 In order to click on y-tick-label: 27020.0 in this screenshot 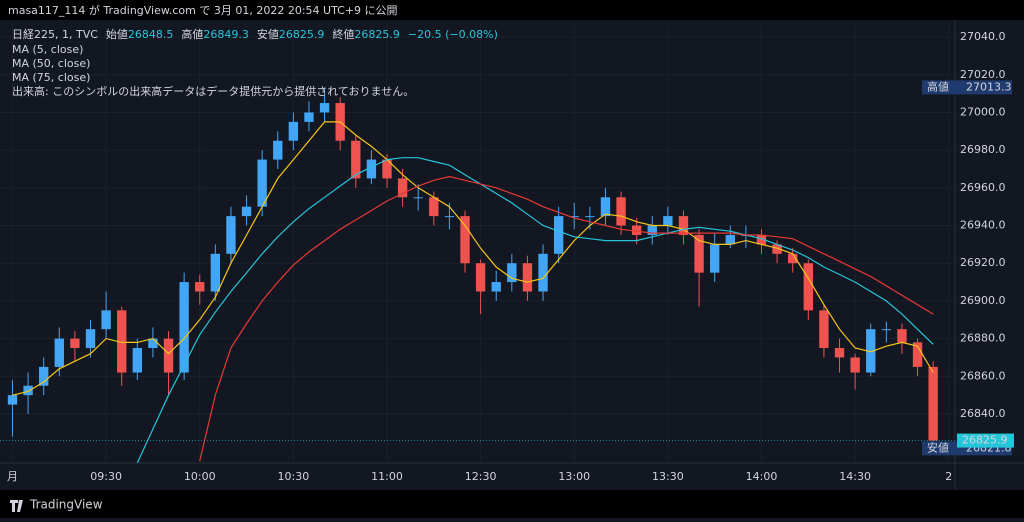, I will do `click(983, 74)`.